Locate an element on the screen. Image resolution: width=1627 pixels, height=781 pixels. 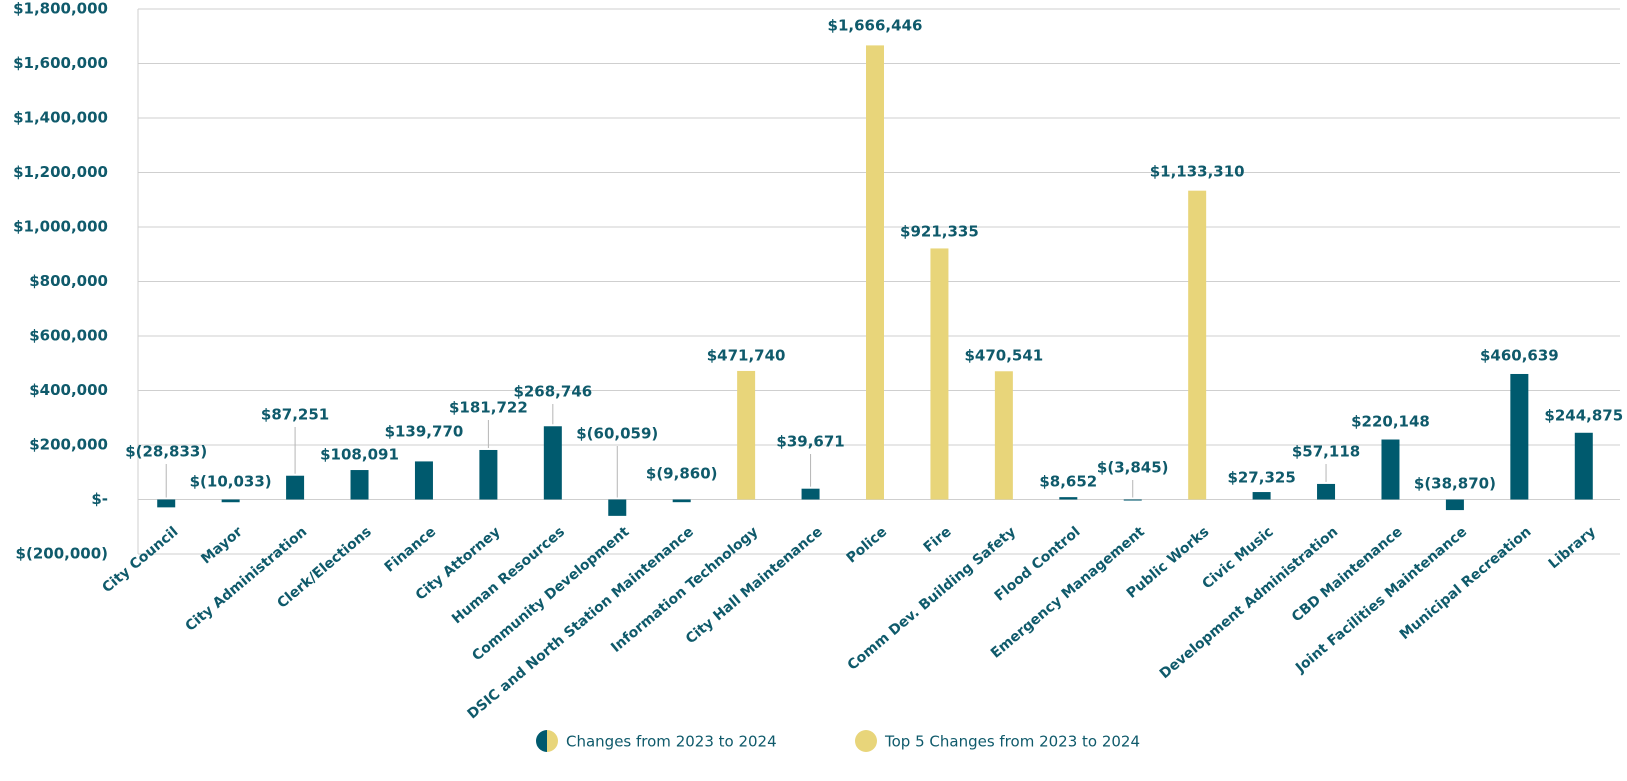
x-tick-label: Human Resources is located at coordinates (508, 575).